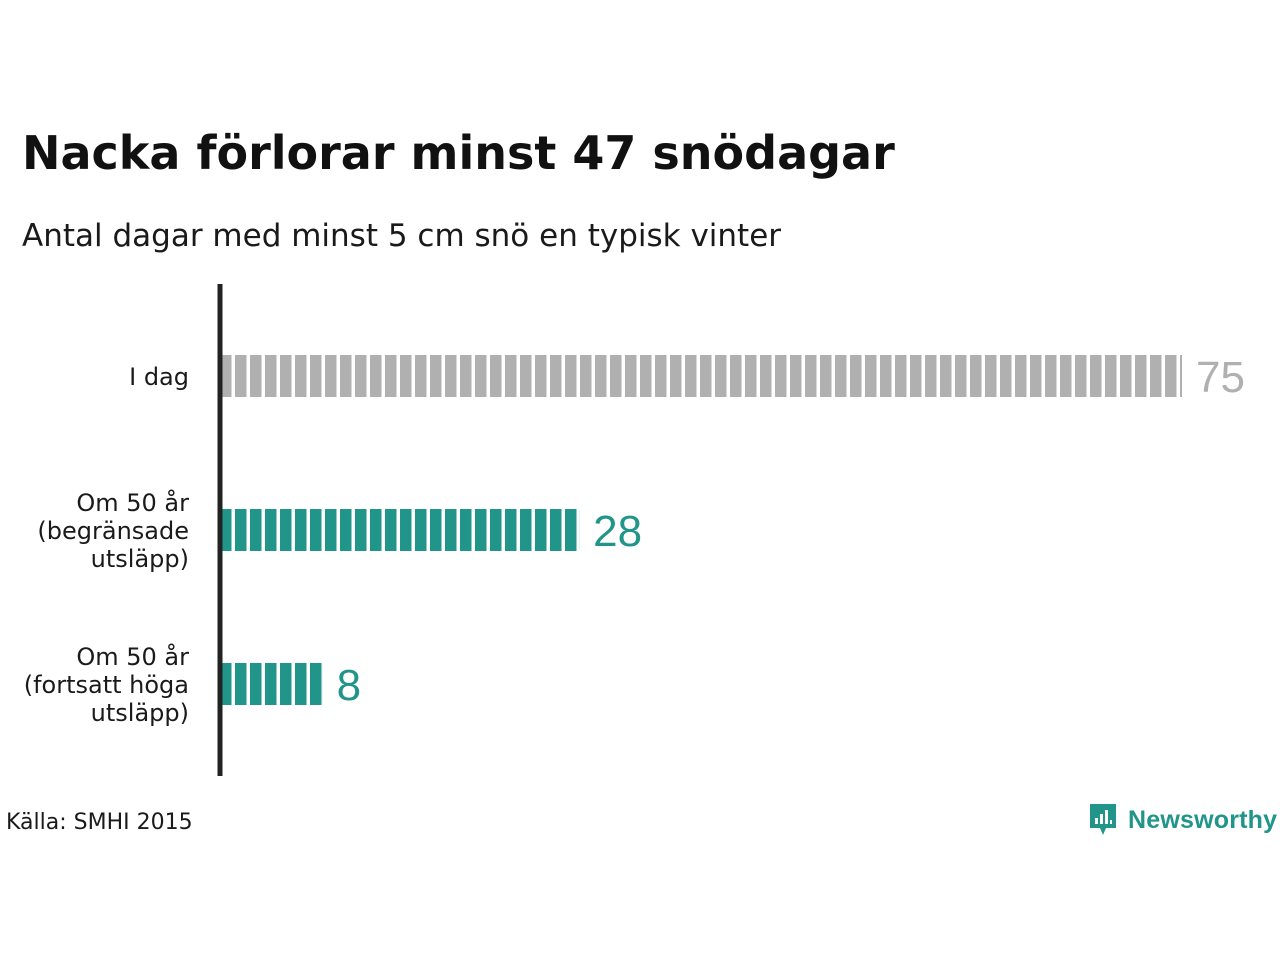 The height and width of the screenshot is (960, 1280). I want to click on brand-logo: Newsworthy, so click(1182, 820).